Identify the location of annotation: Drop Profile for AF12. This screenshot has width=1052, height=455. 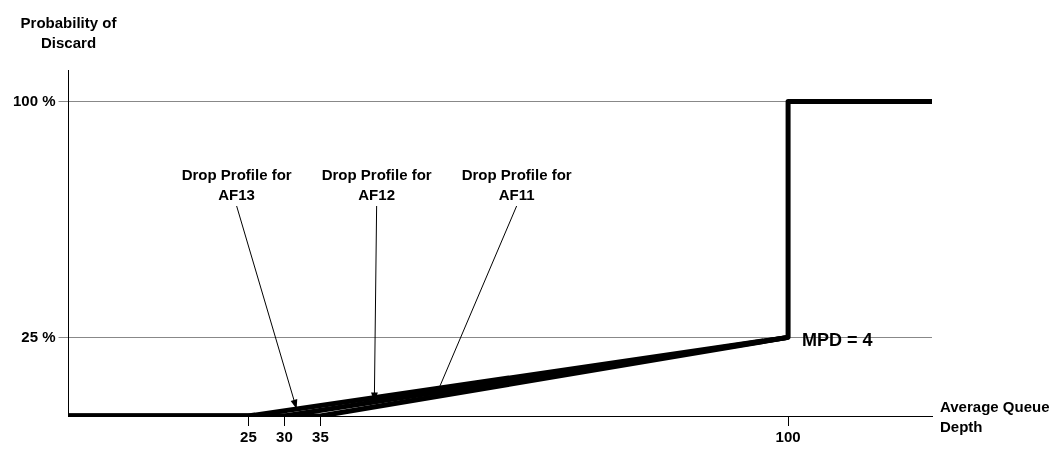
(376, 184).